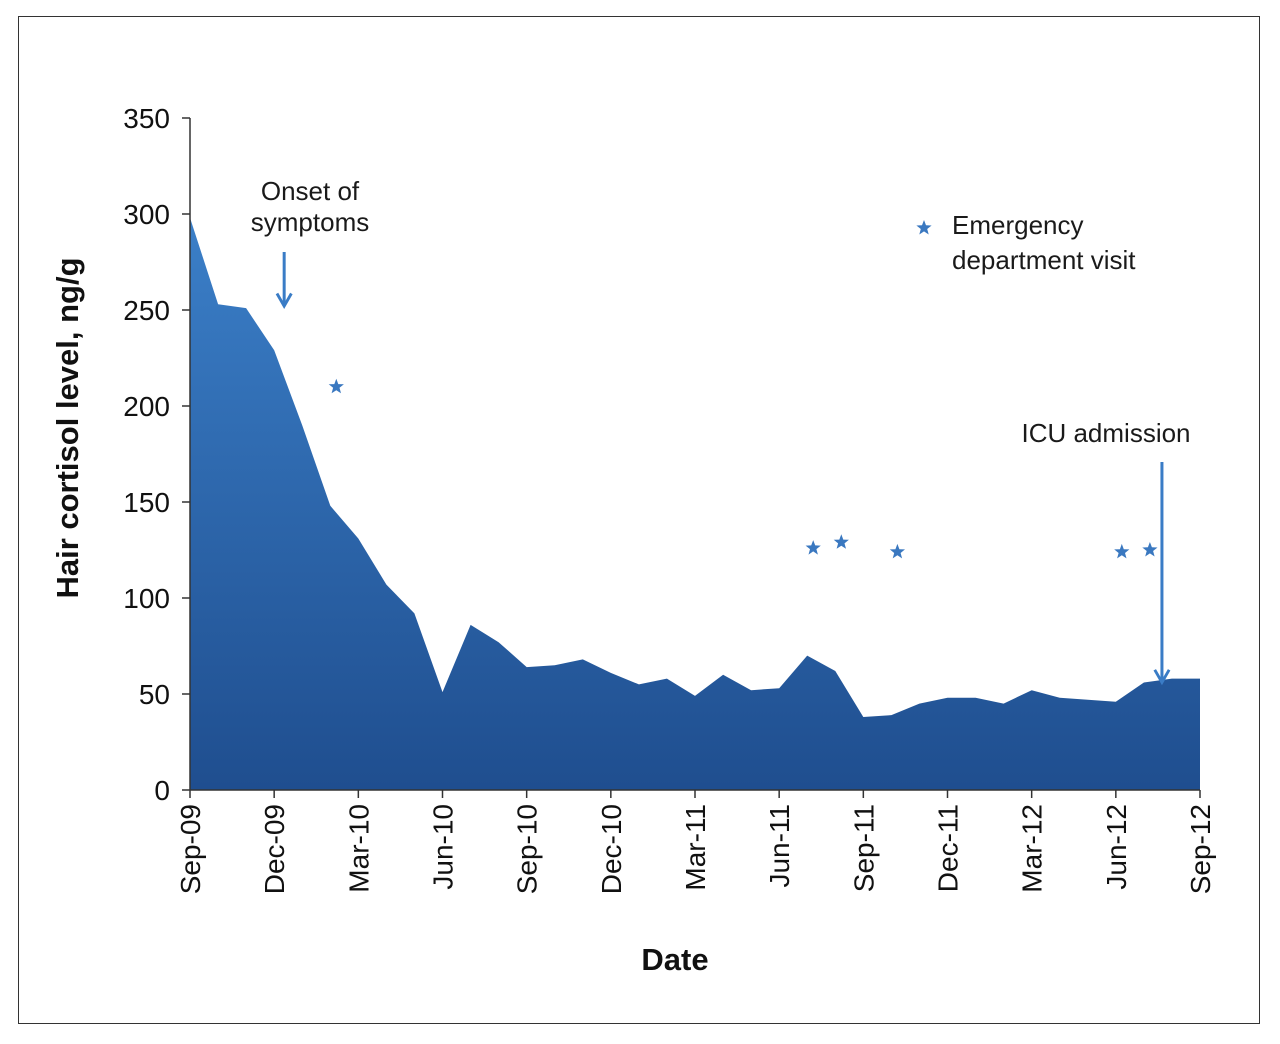 The width and height of the screenshot is (1280, 1044). What do you see at coordinates (779, 846) in the screenshot?
I see `x-tick-label: Jun-11` at bounding box center [779, 846].